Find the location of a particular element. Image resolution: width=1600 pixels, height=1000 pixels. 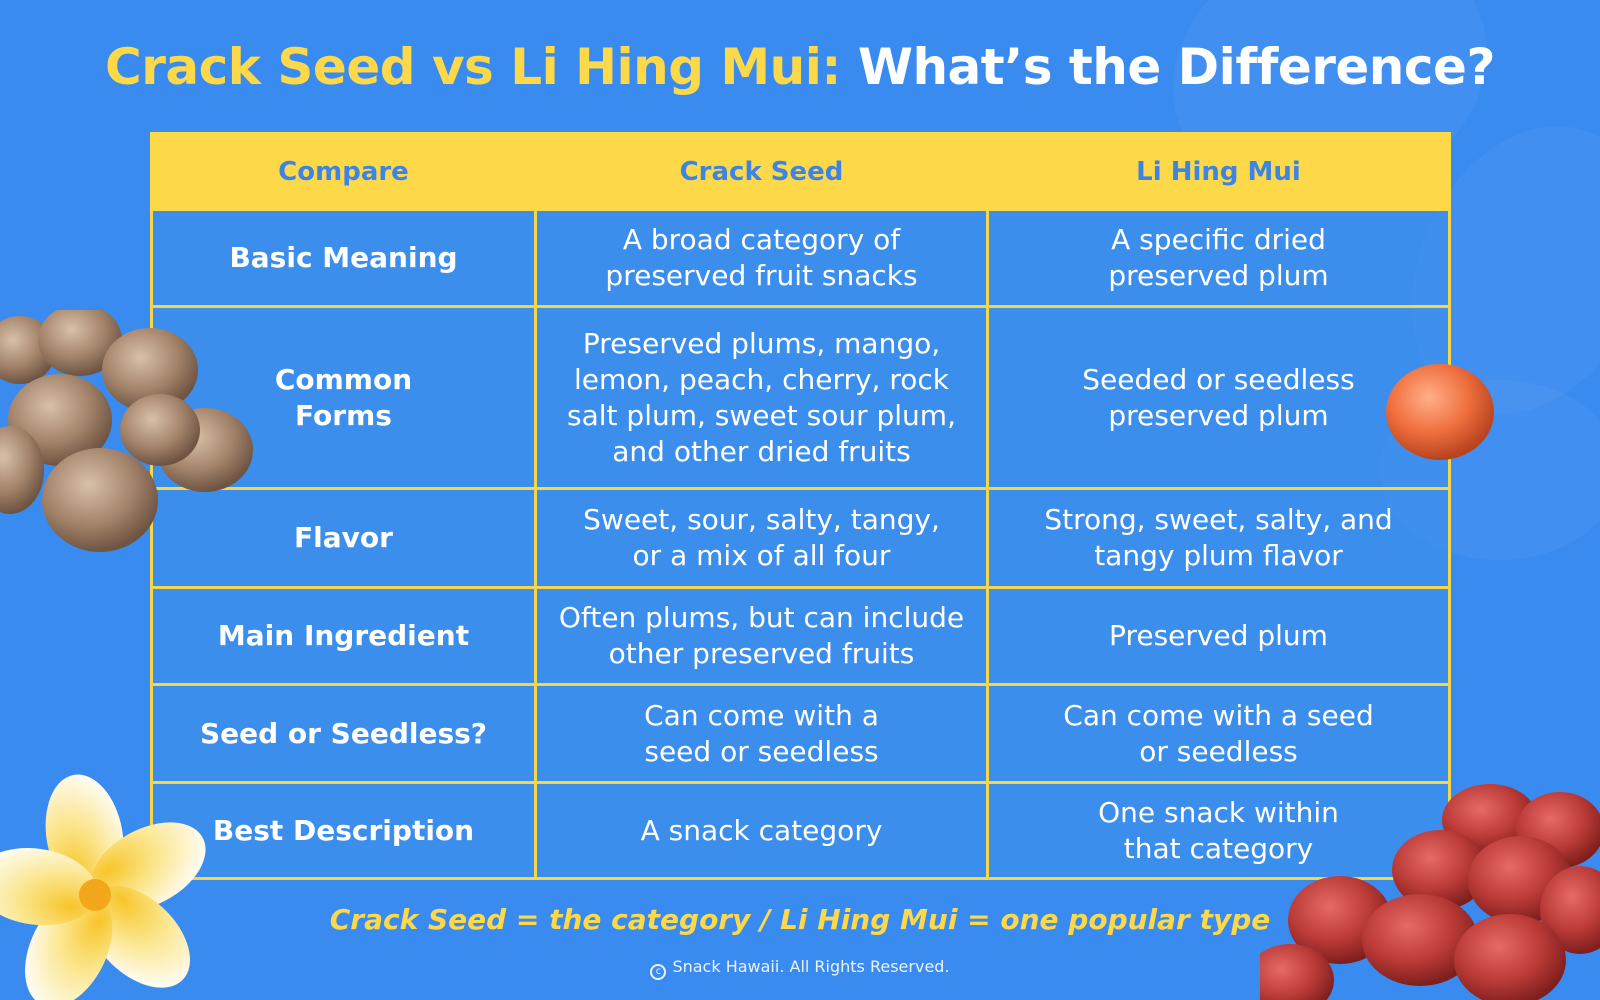

cell-text: Seeded or seedless preserved plum is located at coordinates (1218, 397).